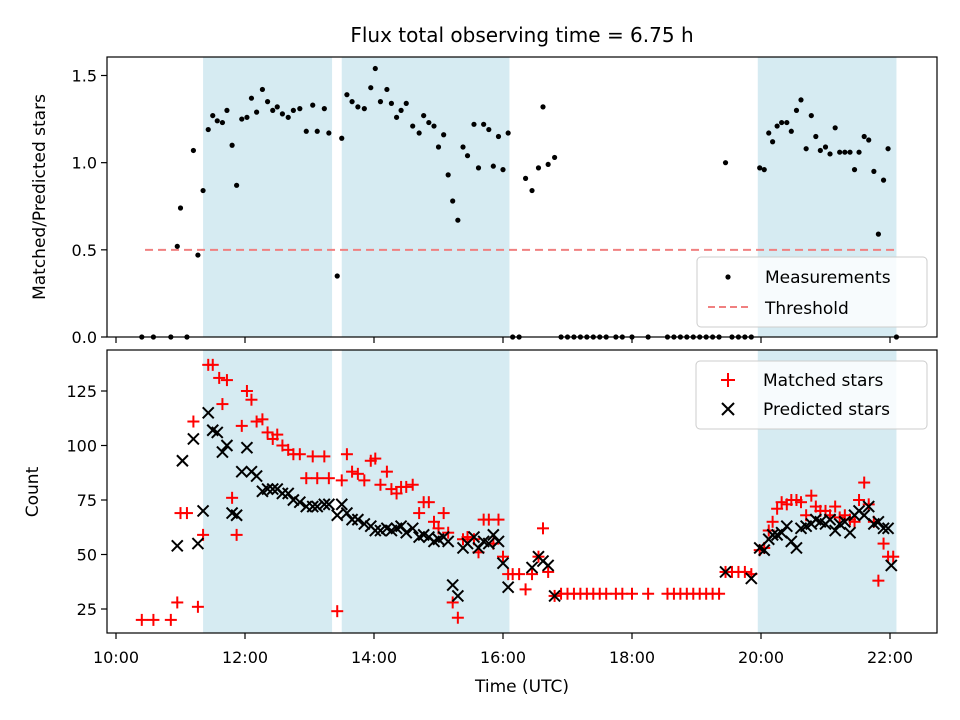  I want to click on legend-predicted-label: Predicted stars, so click(826, 410).